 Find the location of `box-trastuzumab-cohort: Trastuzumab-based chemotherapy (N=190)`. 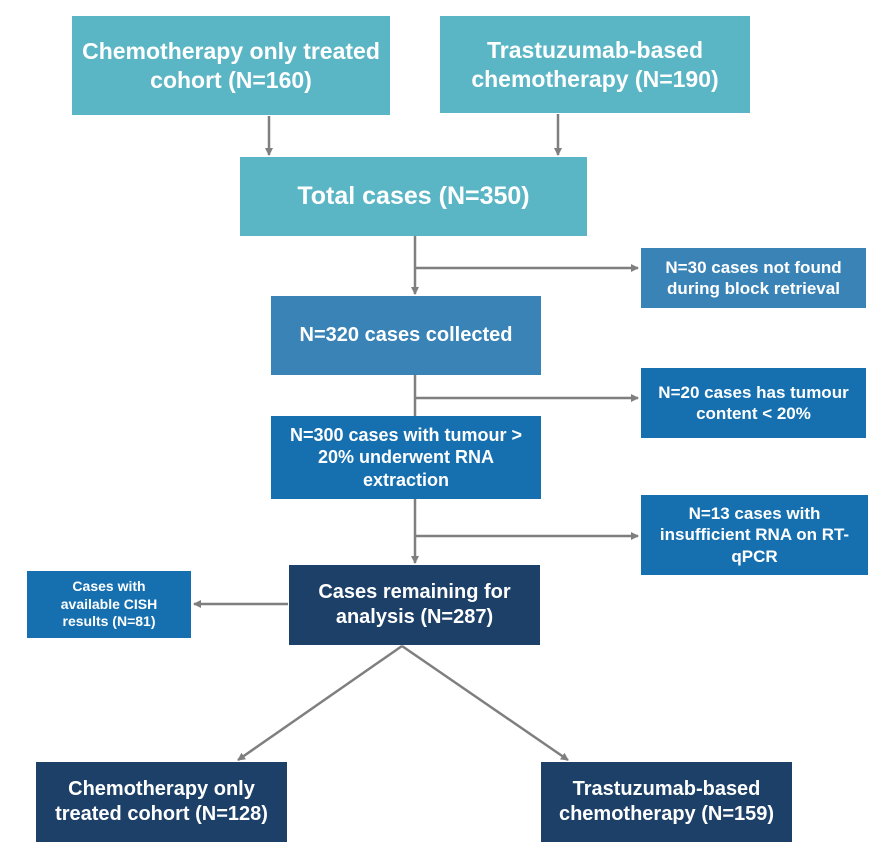

box-trastuzumab-cohort: Trastuzumab-based chemotherapy (N=190) is located at coordinates (595, 64).